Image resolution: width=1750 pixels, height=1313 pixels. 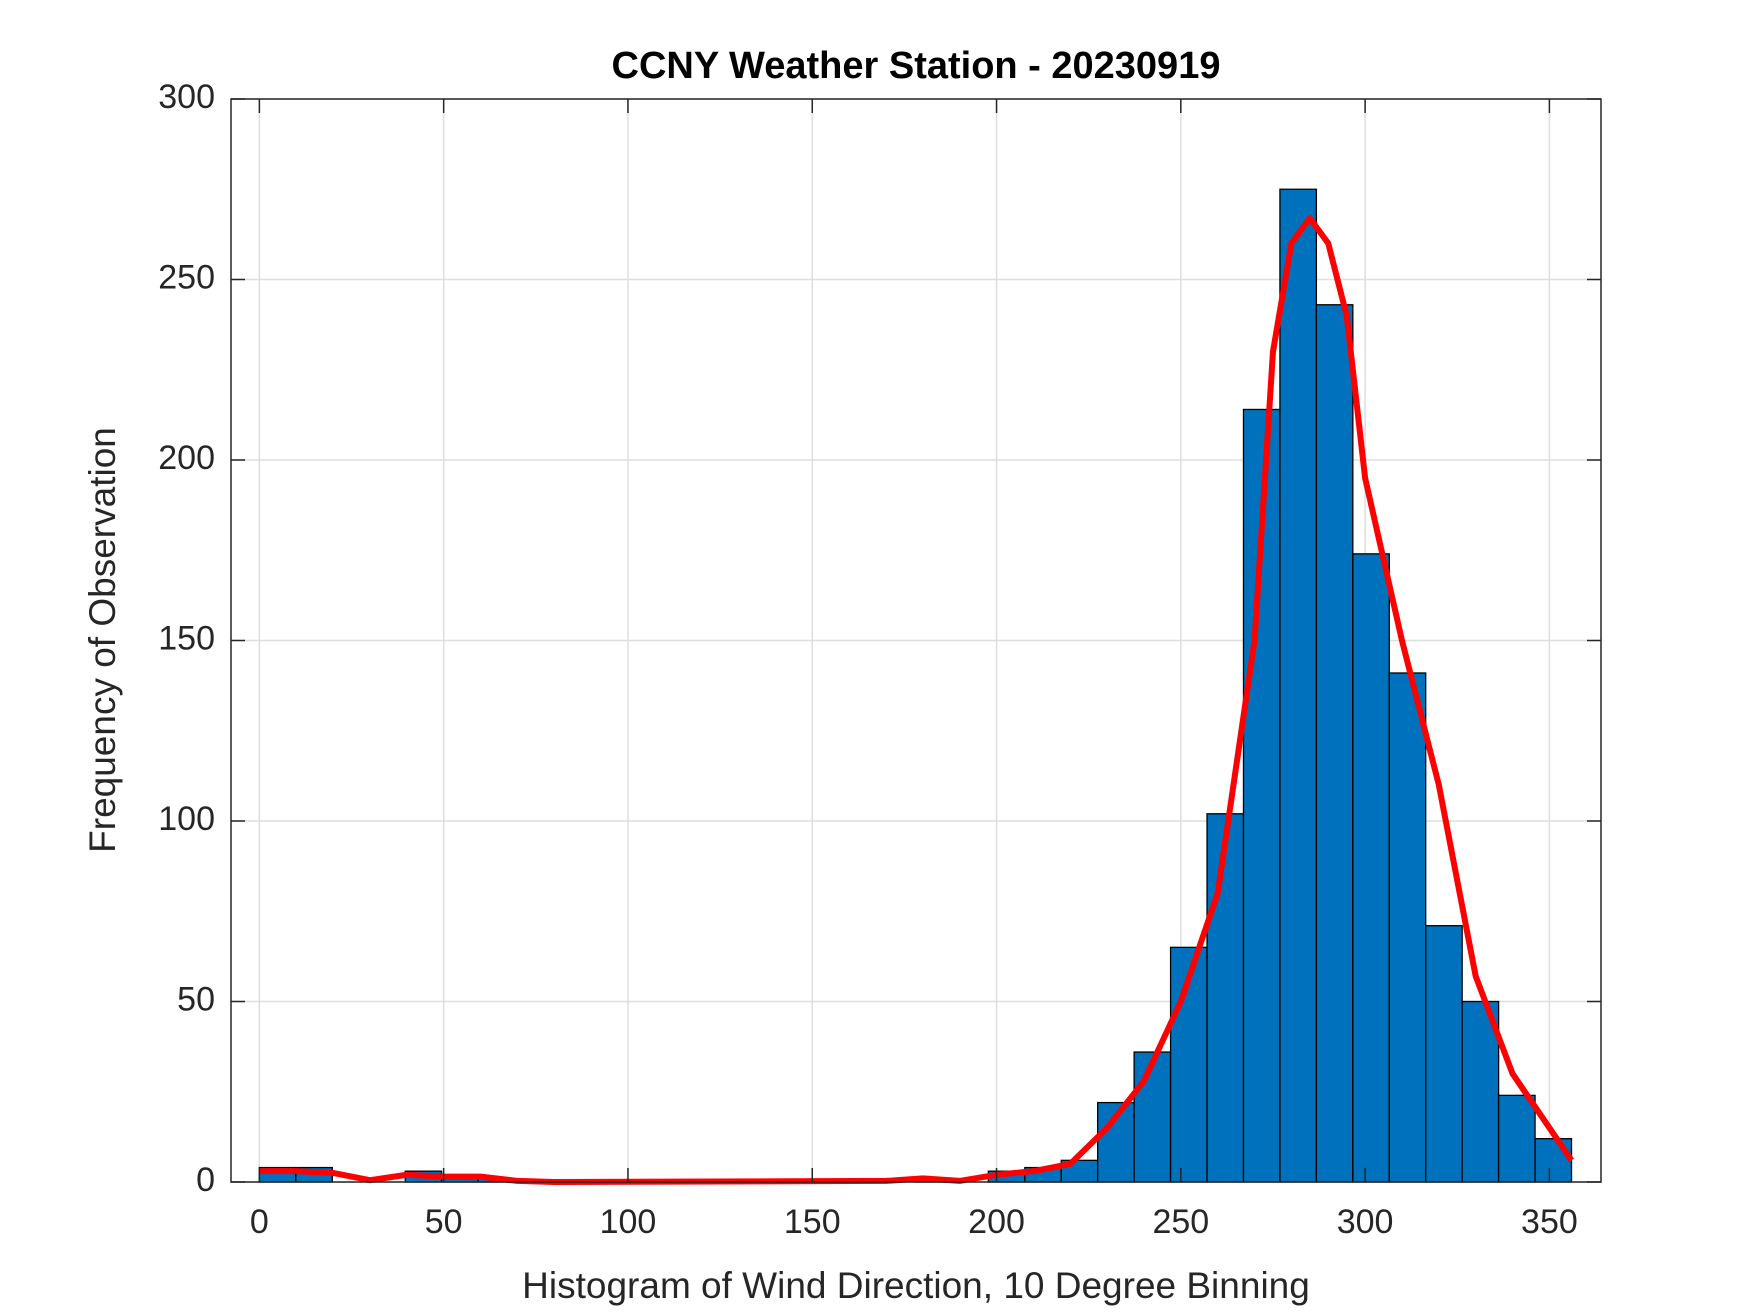 What do you see at coordinates (205, 1180) in the screenshot?
I see `y-tick-label: 0` at bounding box center [205, 1180].